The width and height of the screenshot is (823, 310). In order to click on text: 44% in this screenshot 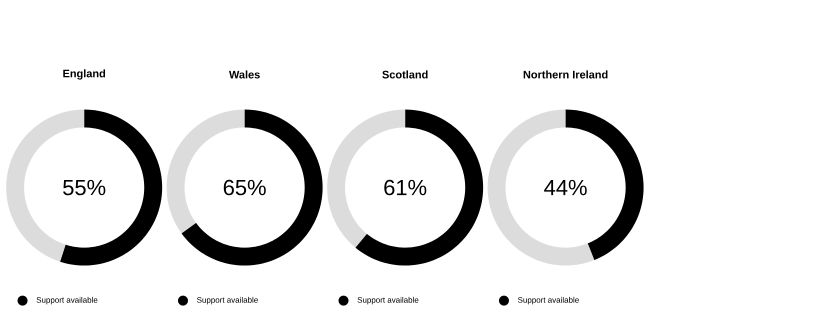, I will do `click(565, 188)`.